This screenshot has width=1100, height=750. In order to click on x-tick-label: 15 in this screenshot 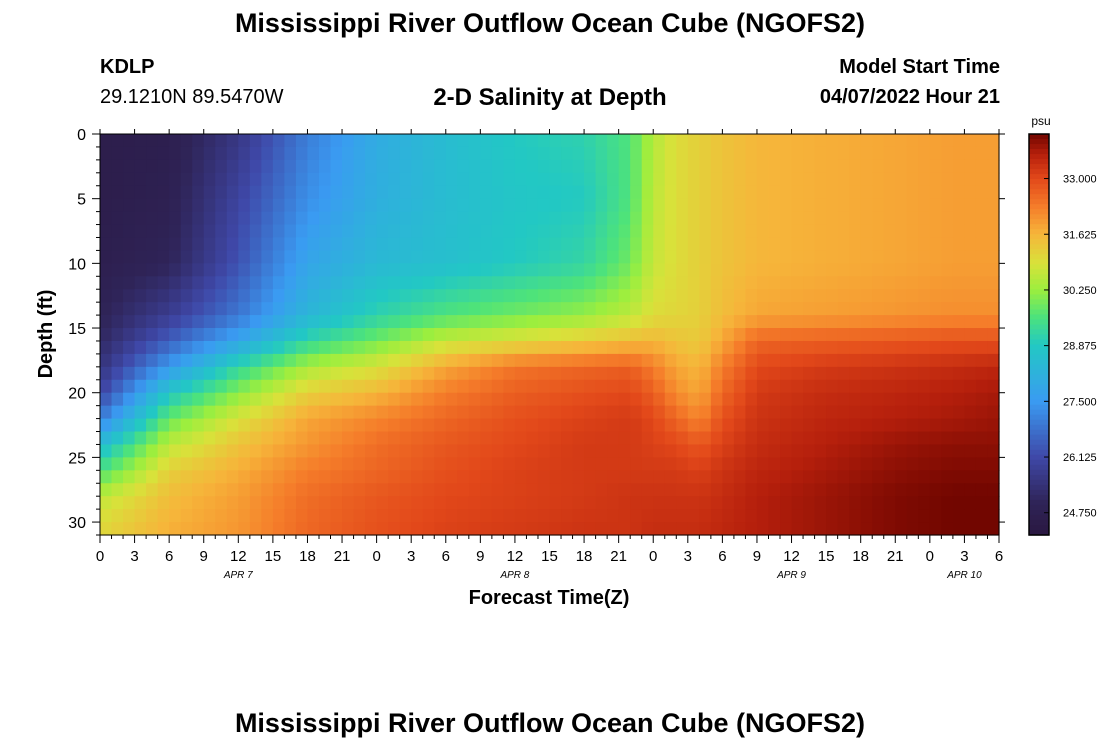, I will do `click(826, 556)`.